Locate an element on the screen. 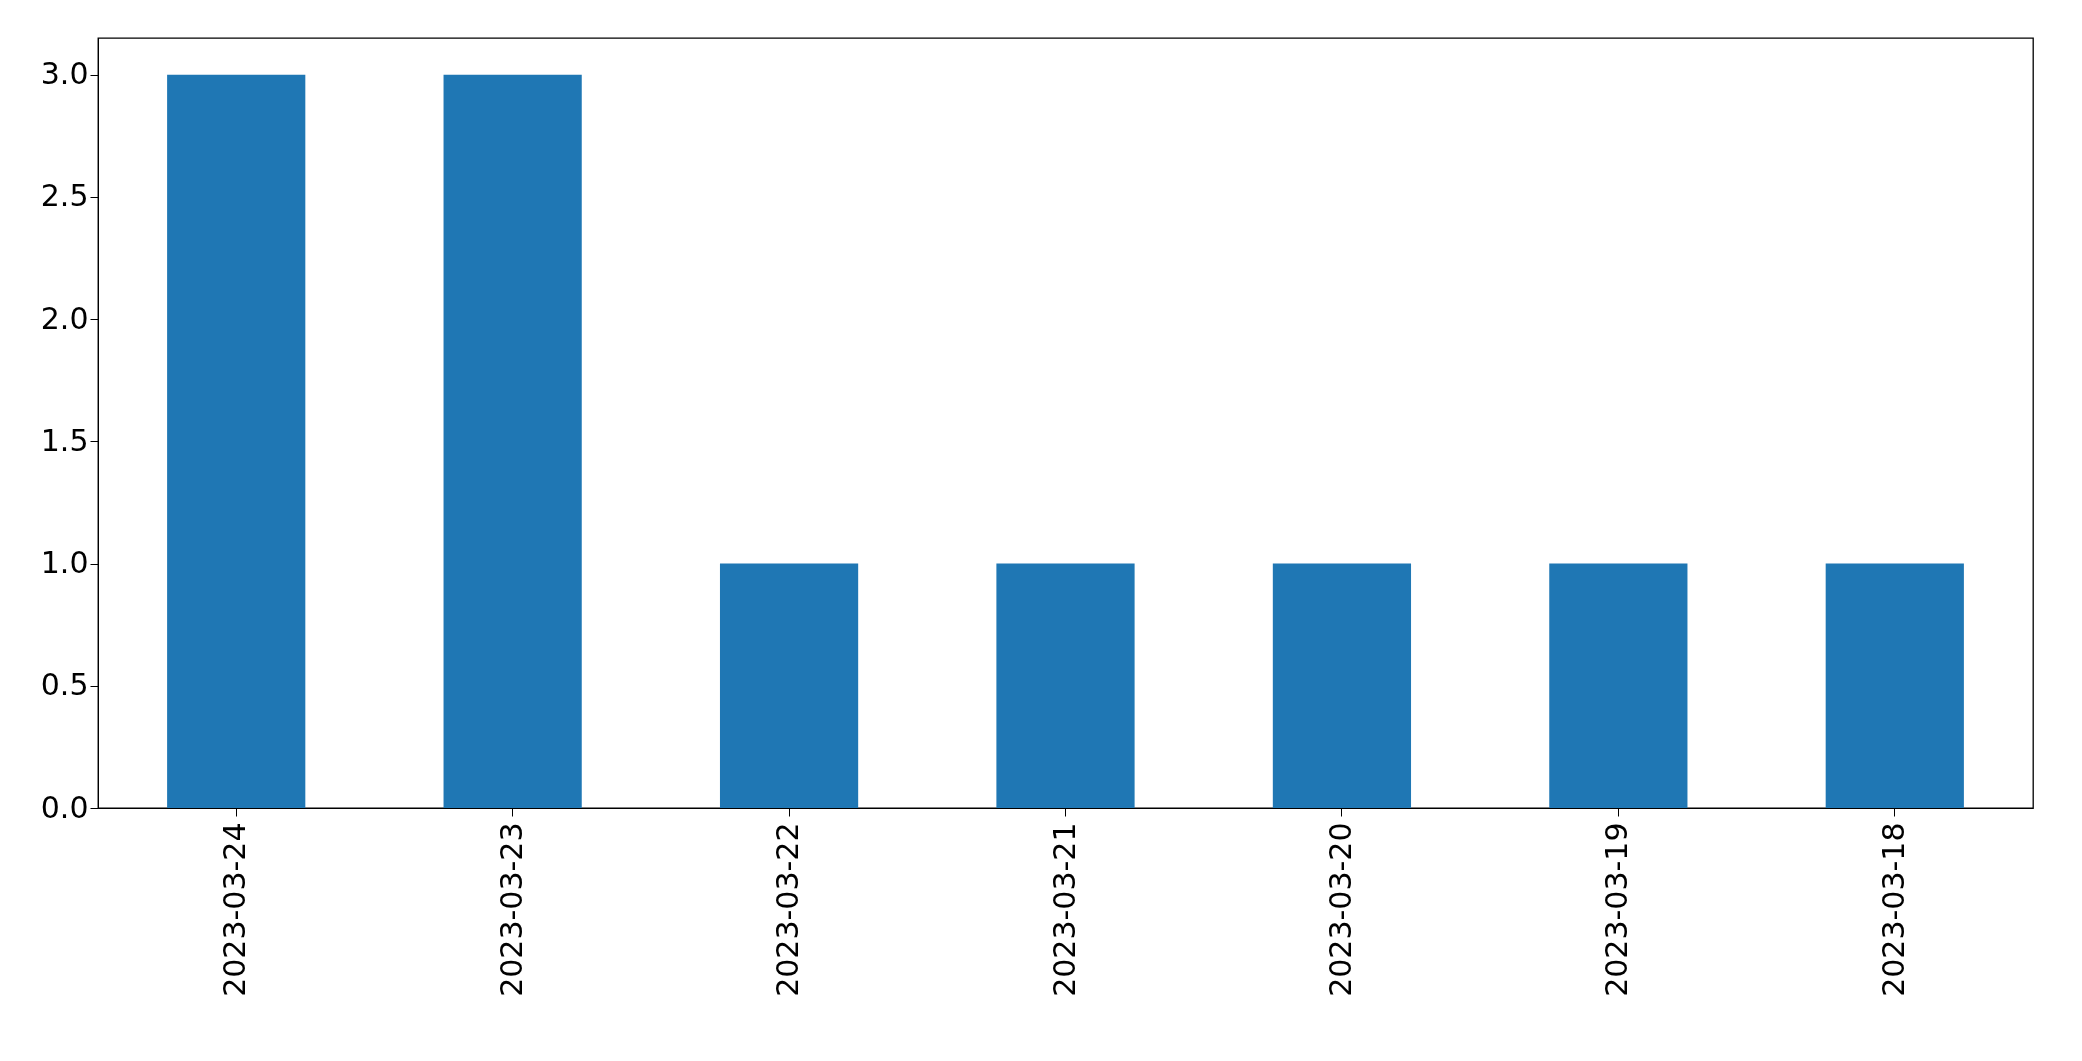 The image size is (2082, 1061). x-tick-label: 2023-03-21 is located at coordinates (1064, 909).